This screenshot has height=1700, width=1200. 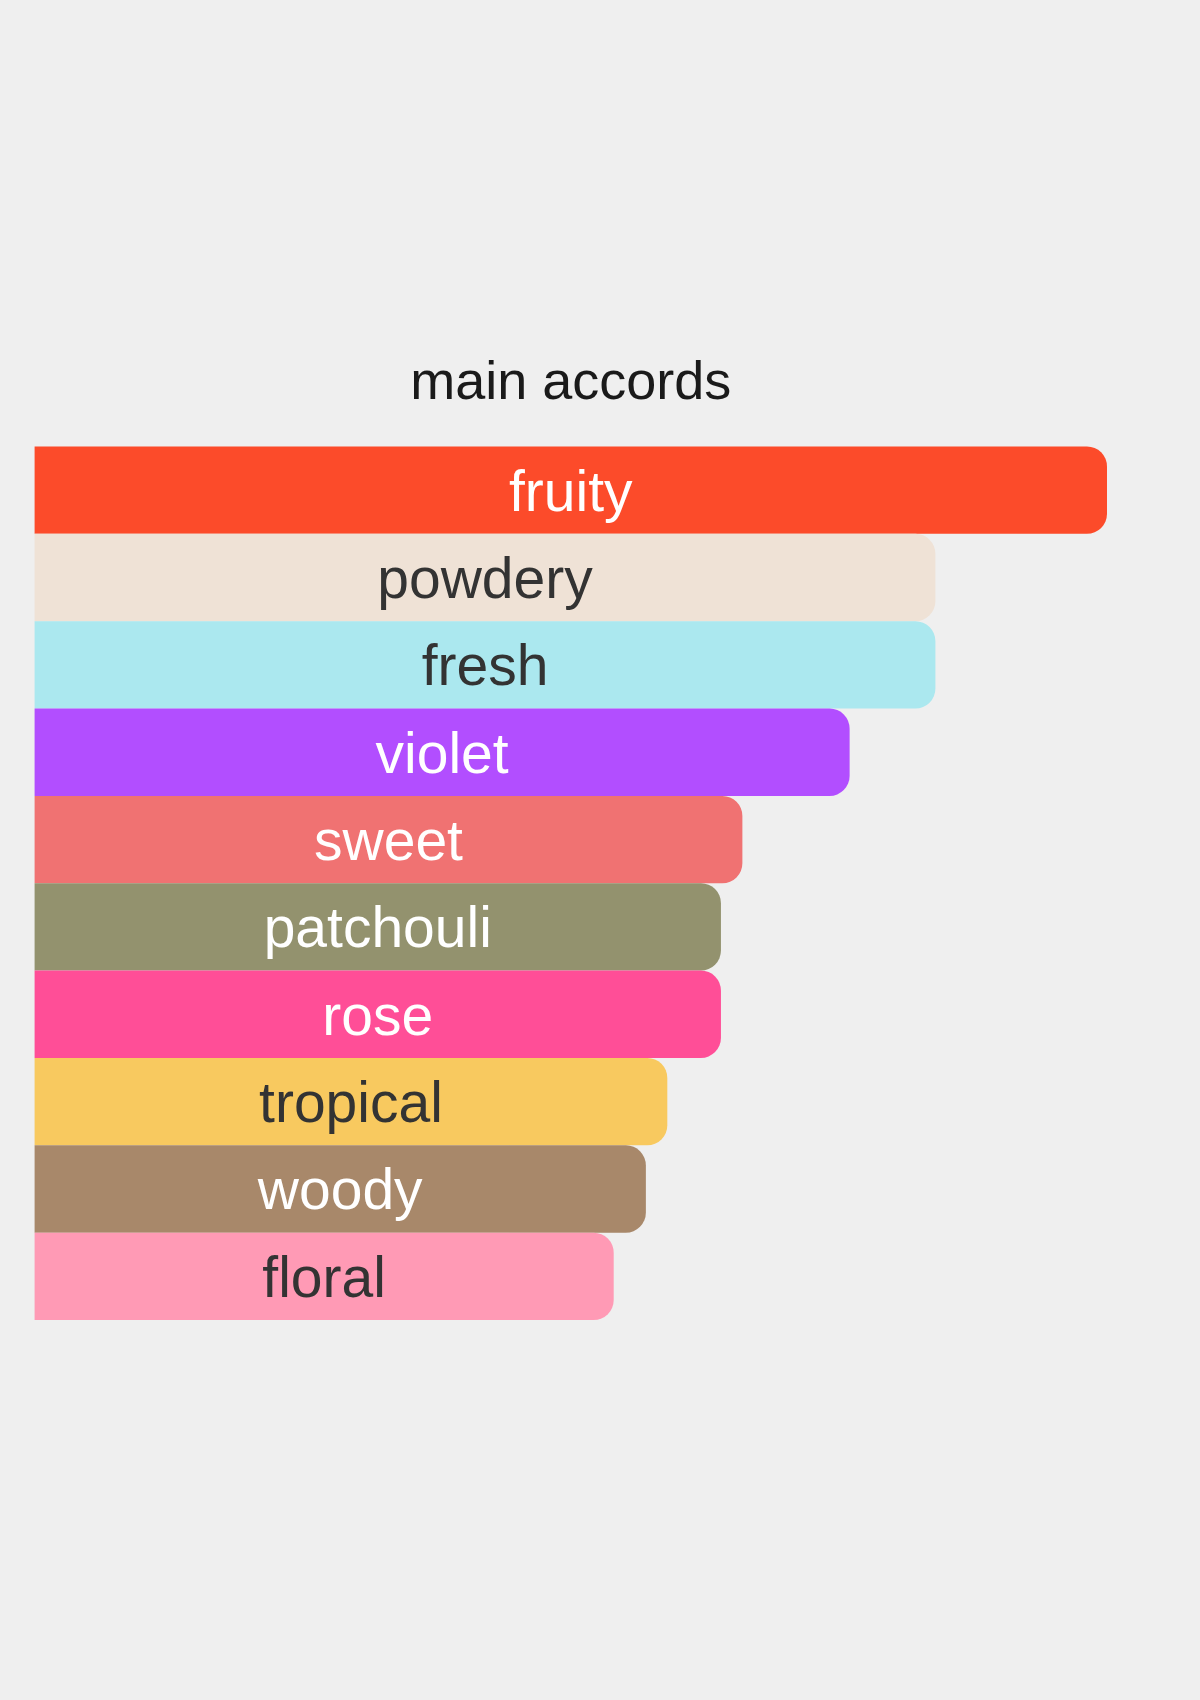 I want to click on y-tick-label: powdery, so click(x=485, y=578).